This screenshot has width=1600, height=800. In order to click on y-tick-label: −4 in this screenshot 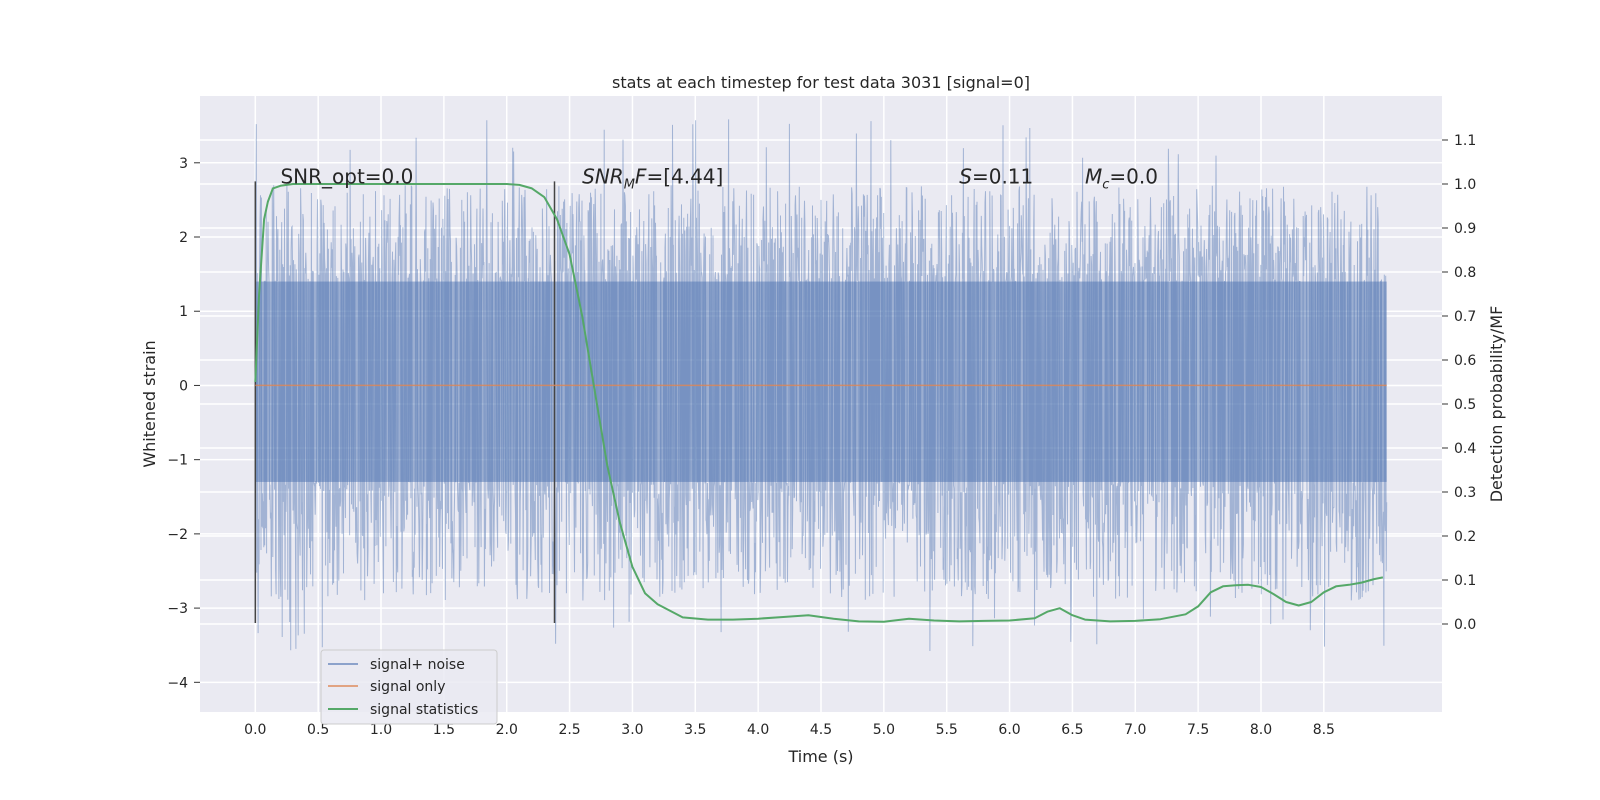, I will do `click(177, 683)`.